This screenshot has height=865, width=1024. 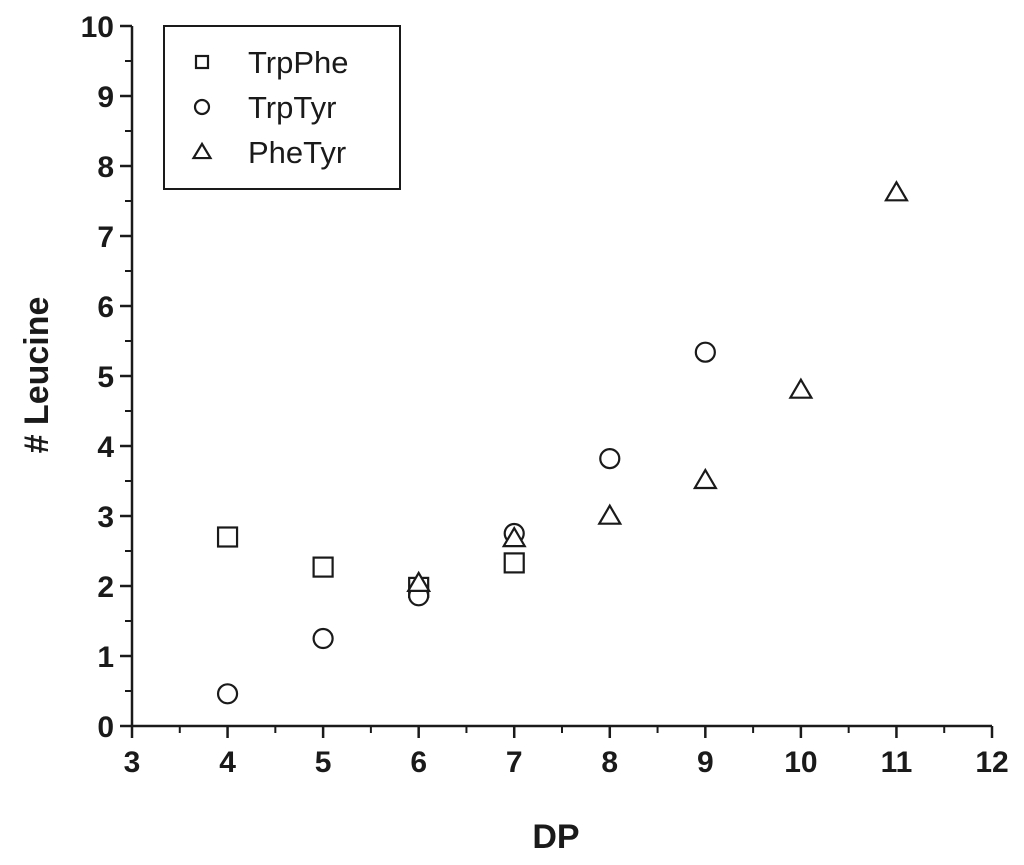 I want to click on x-tick-label: 3, so click(x=132, y=762).